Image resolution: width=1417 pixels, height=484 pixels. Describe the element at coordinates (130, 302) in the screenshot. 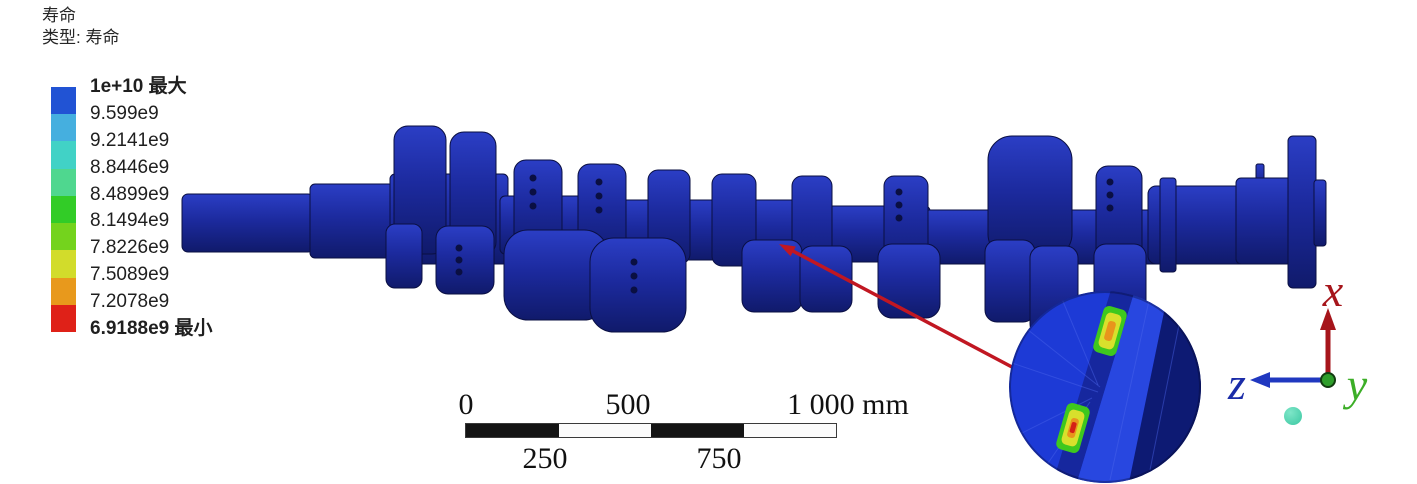

I see `legend-entry: 7.2078e9` at that location.